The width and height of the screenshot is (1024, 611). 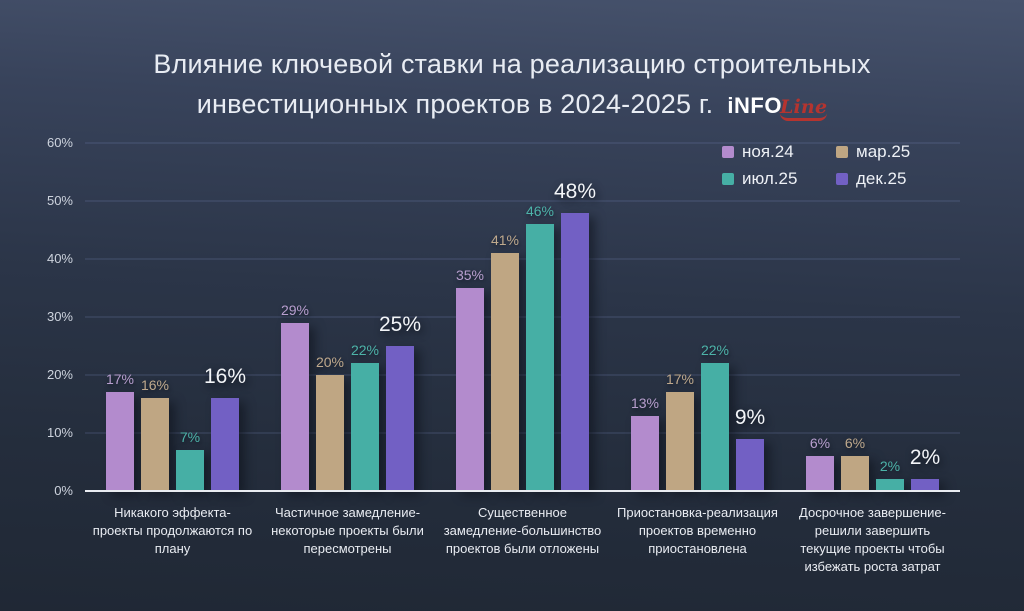 What do you see at coordinates (522, 491) in the screenshot?
I see `x-axis-line` at bounding box center [522, 491].